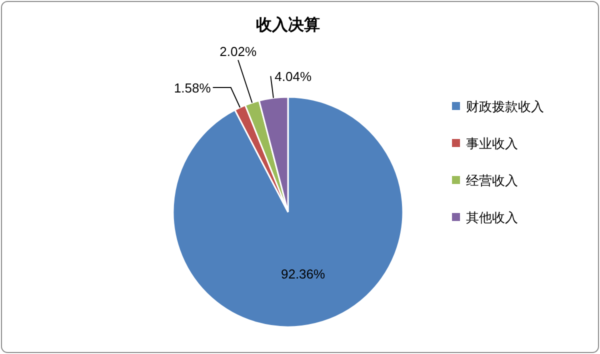 The image size is (600, 354). I want to click on legend-label: 其他收入, so click(492, 217).